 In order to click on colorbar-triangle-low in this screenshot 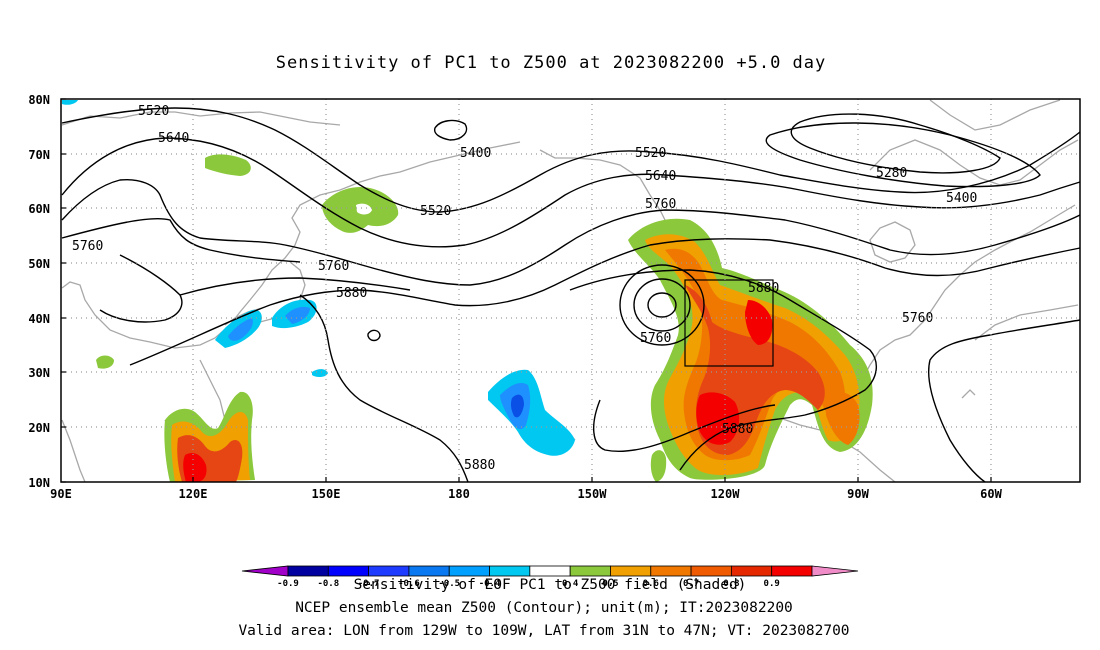, I will do `click(265, 571)`.